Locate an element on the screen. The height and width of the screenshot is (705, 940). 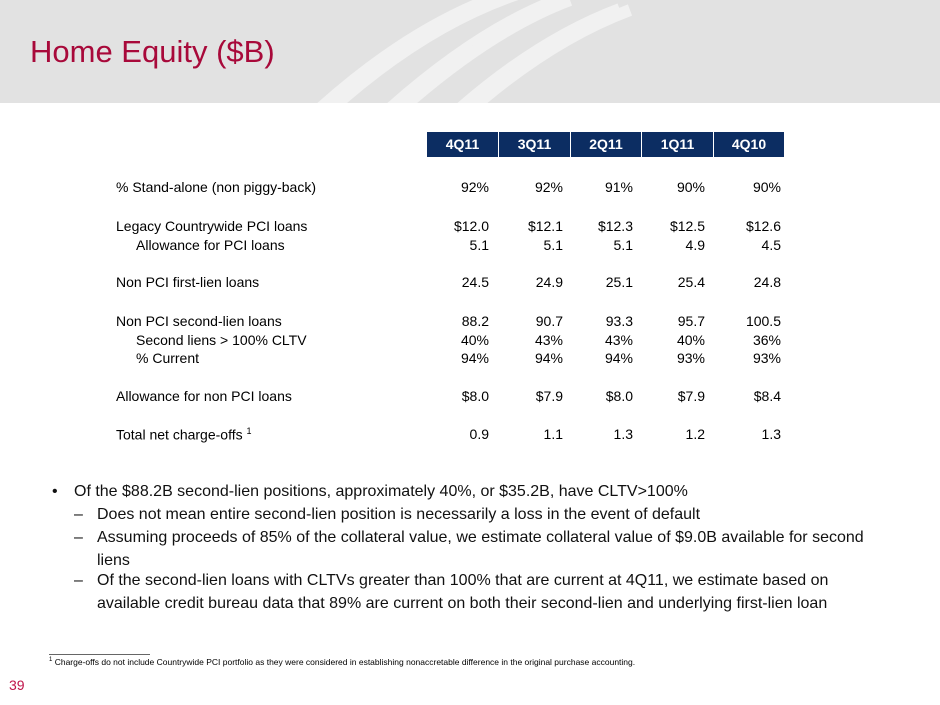
table-cell: 0.9 is located at coordinates (479, 434).